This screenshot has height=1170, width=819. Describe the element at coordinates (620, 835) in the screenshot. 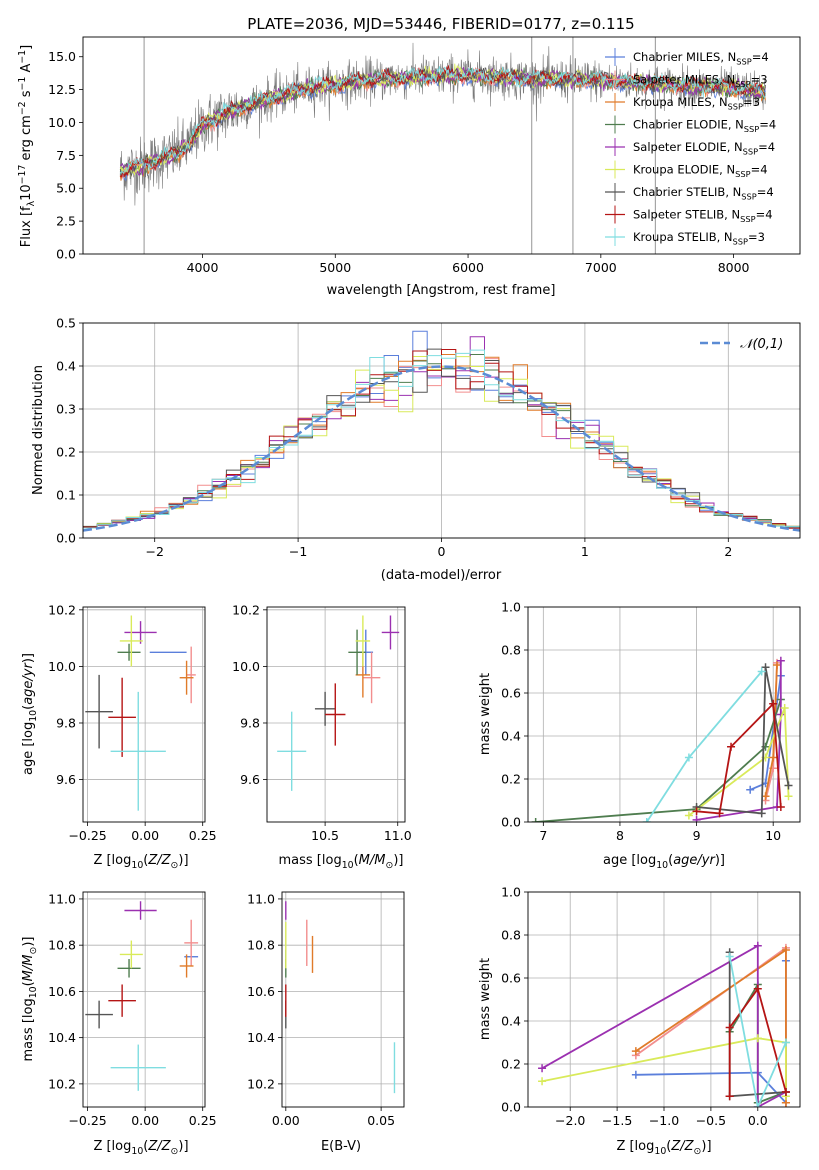

I see `x-tick-label: 8` at that location.